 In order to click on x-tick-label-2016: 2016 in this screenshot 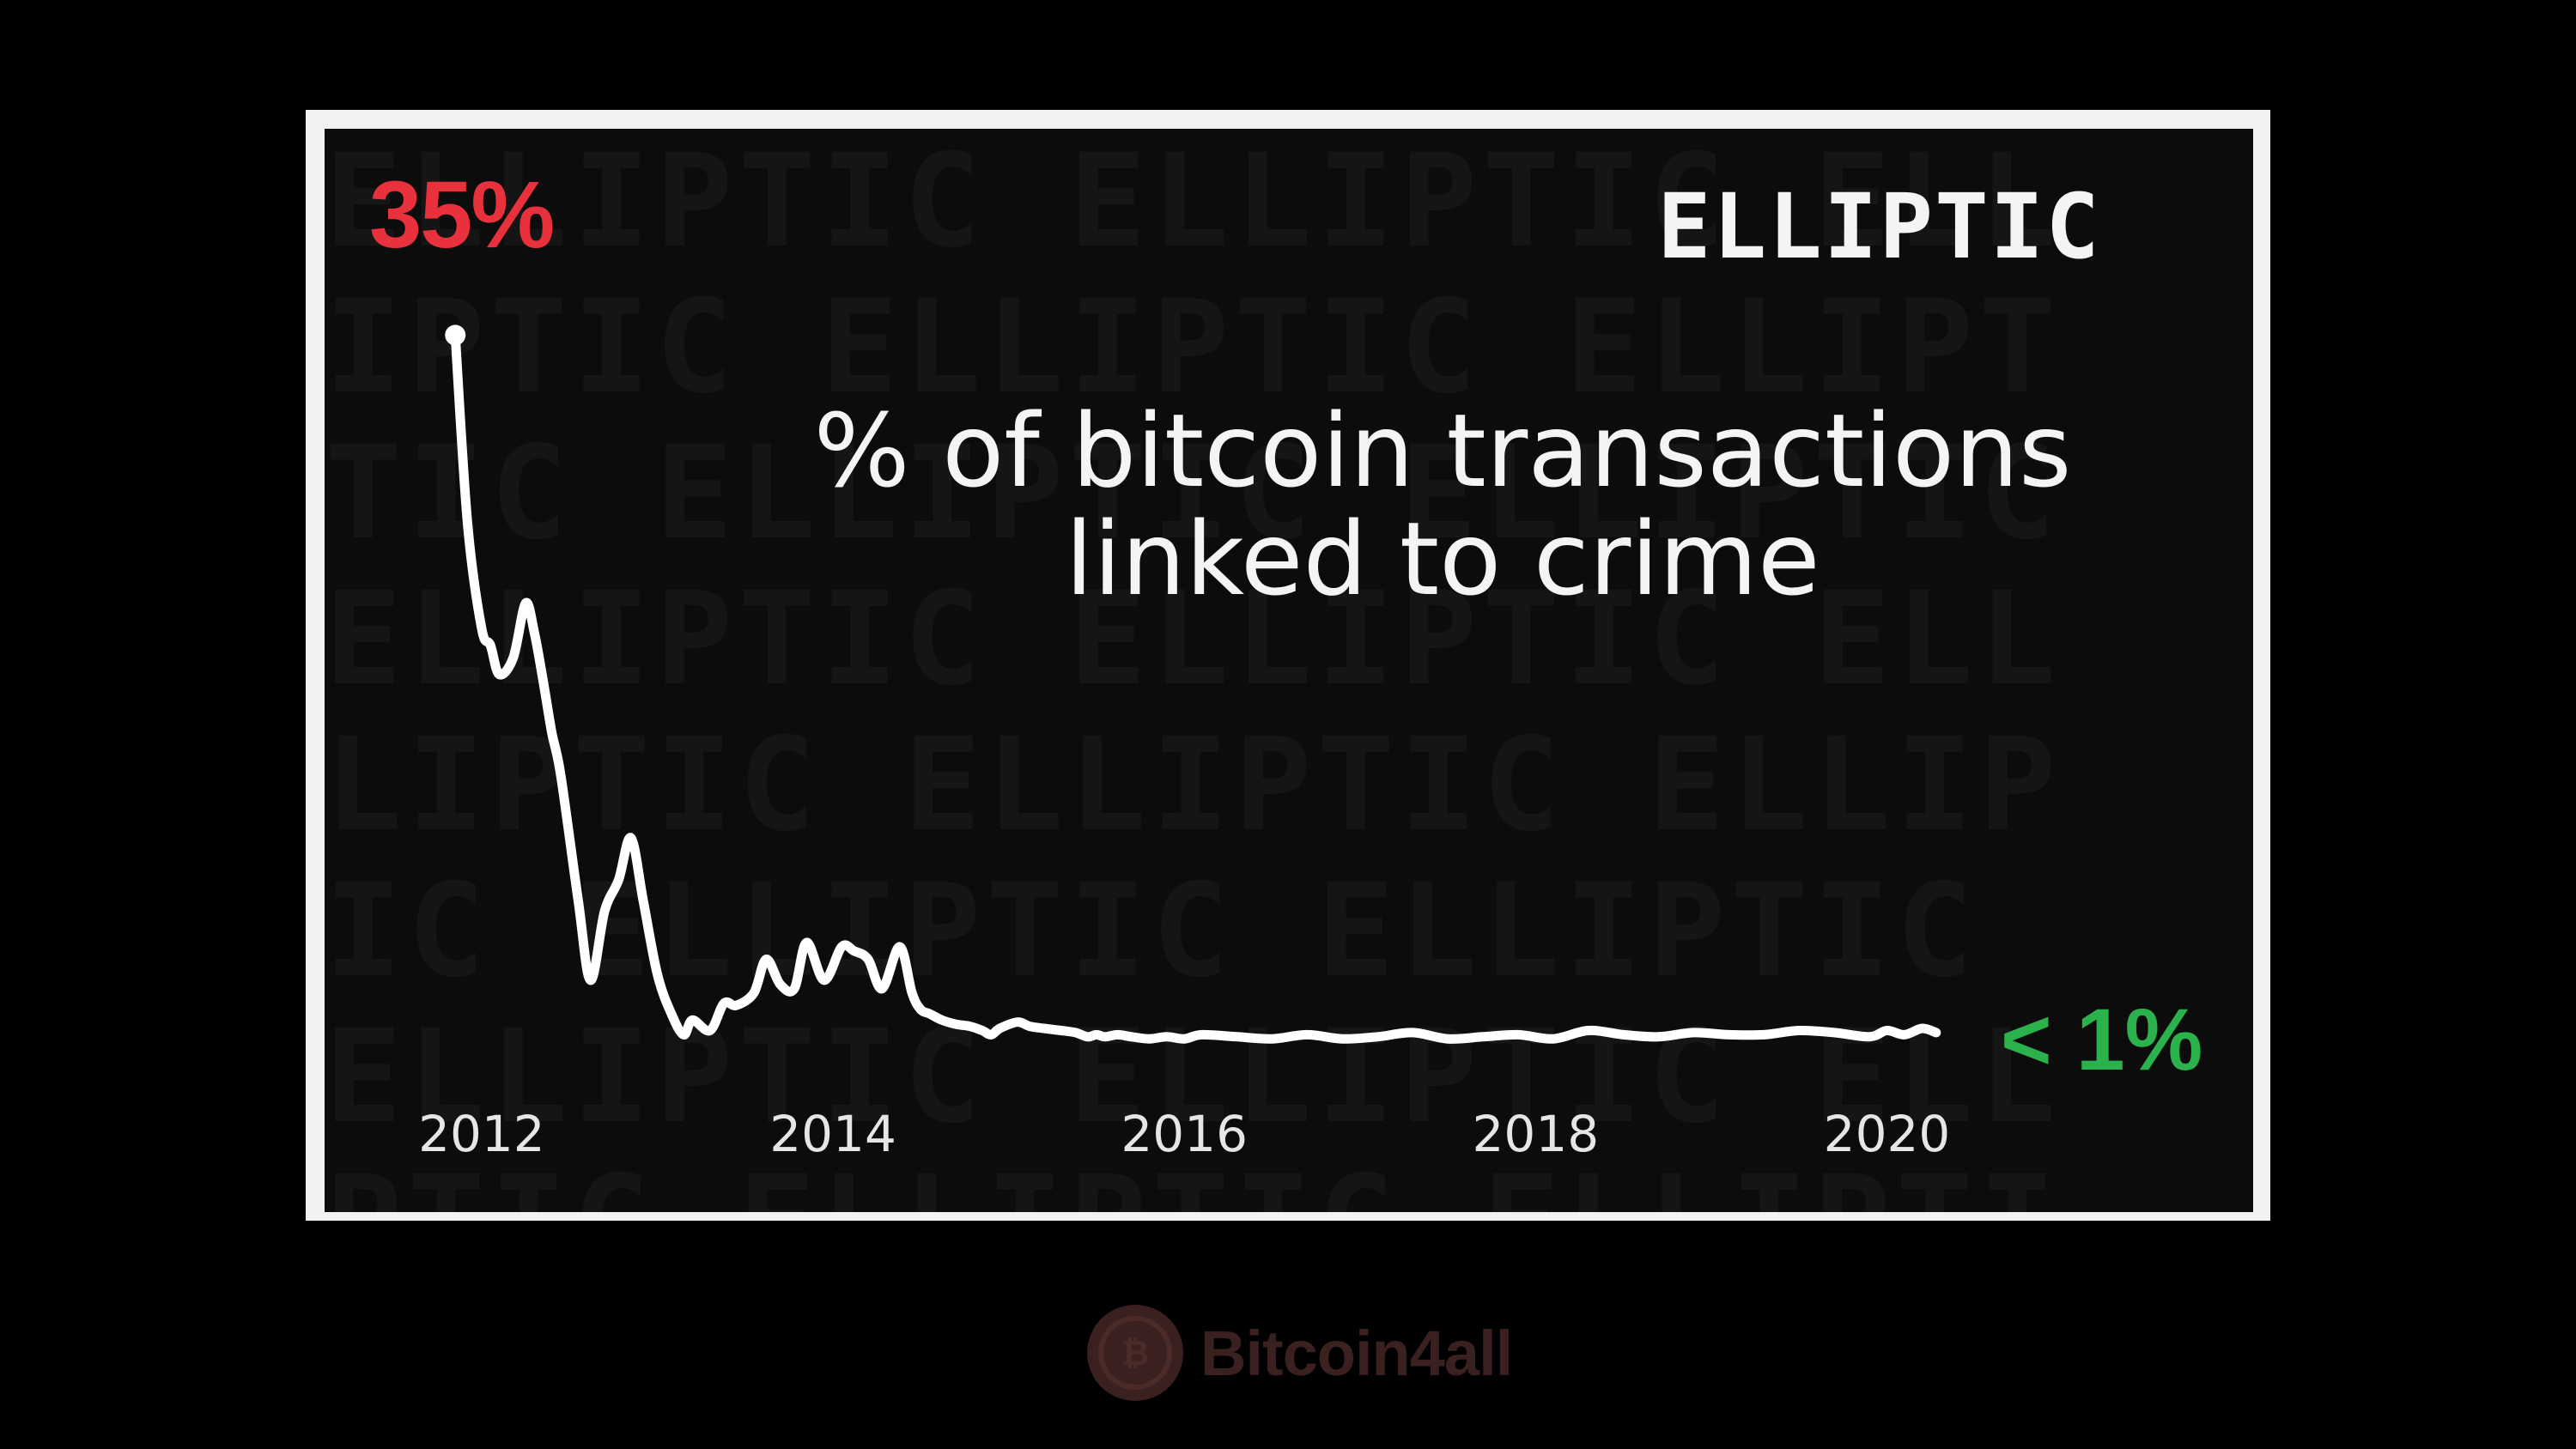, I will do `click(1184, 1134)`.